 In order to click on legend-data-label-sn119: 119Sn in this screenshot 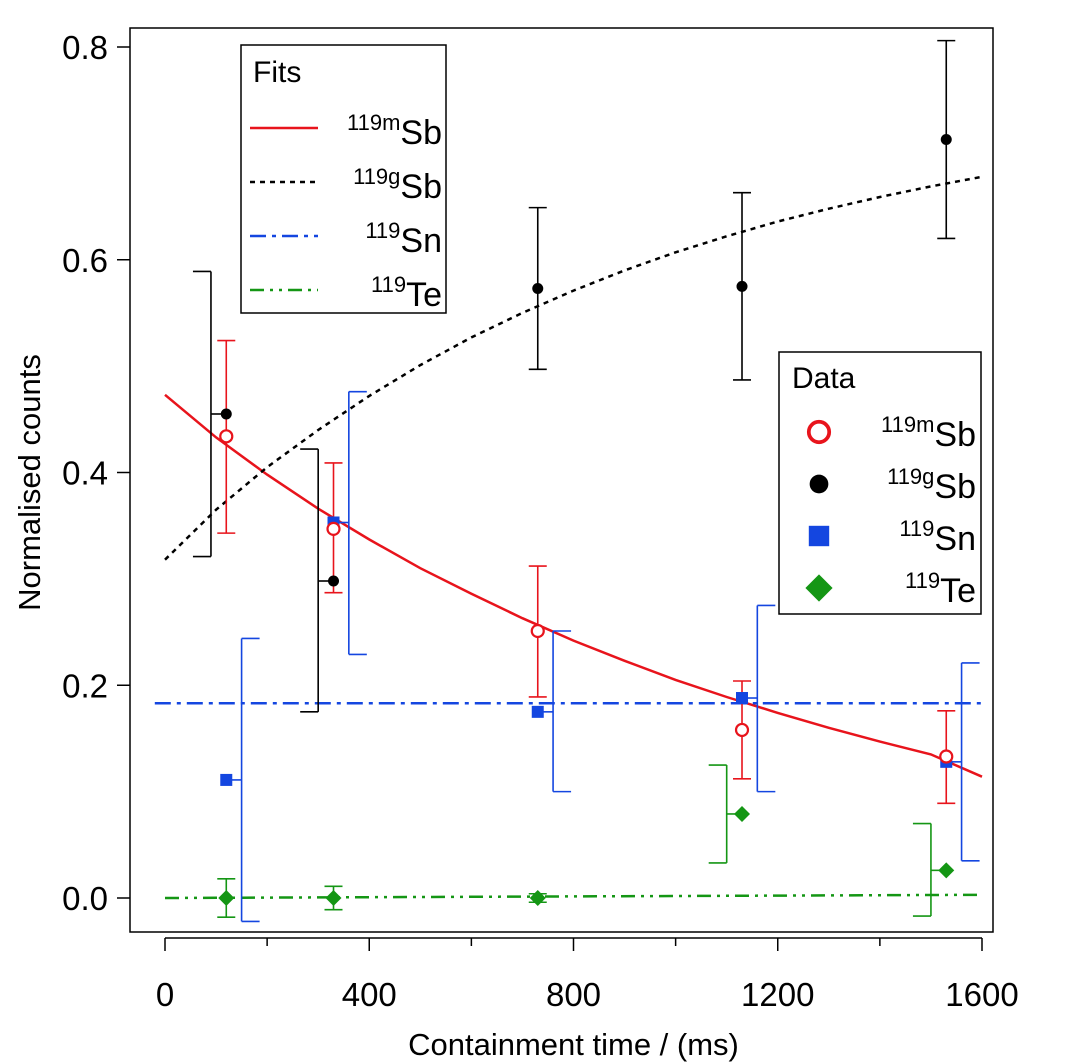, I will do `click(937, 537)`.